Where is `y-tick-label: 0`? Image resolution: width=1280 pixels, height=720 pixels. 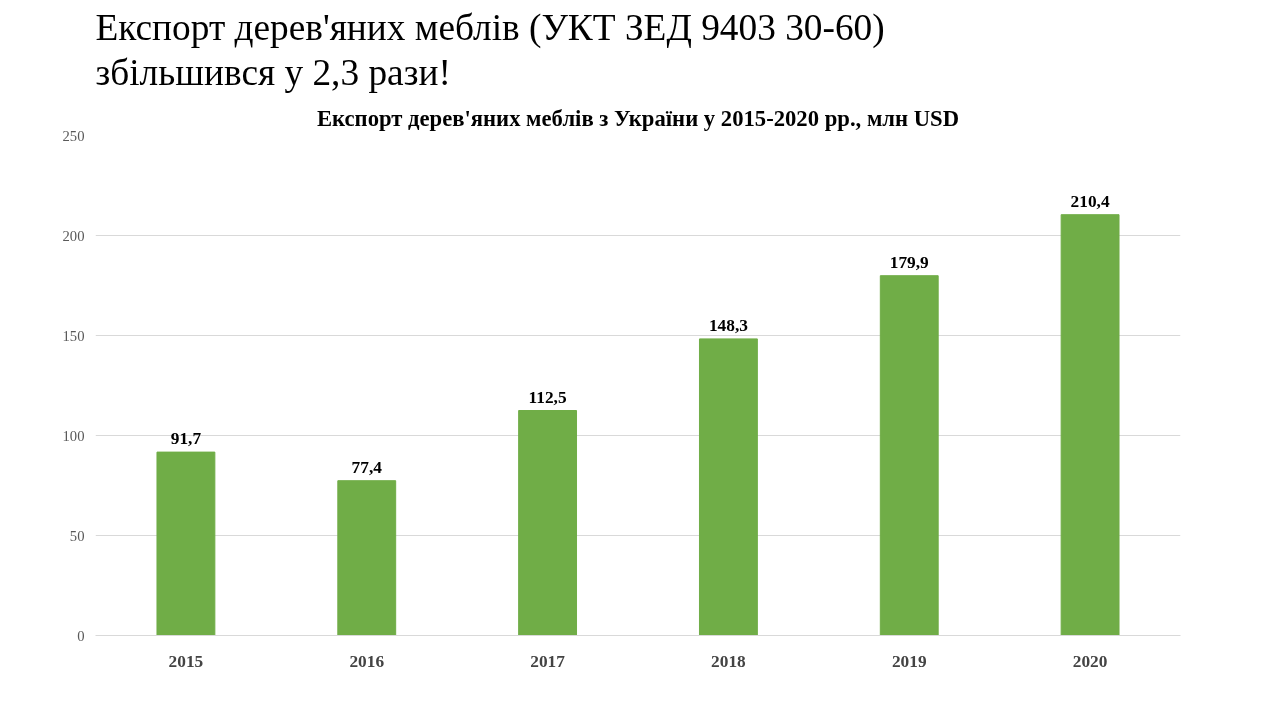 y-tick-label: 0 is located at coordinates (81, 635).